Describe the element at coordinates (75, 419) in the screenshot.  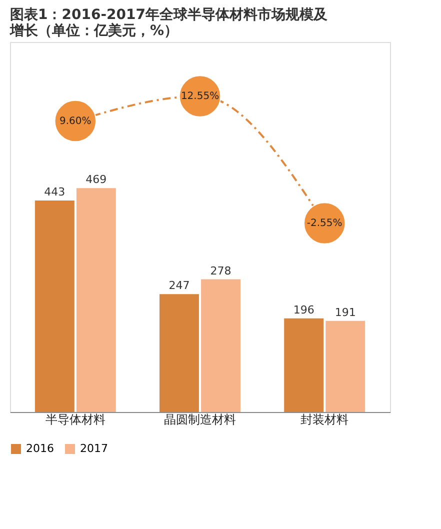
I see `x-tick-label: 半导体材料` at that location.